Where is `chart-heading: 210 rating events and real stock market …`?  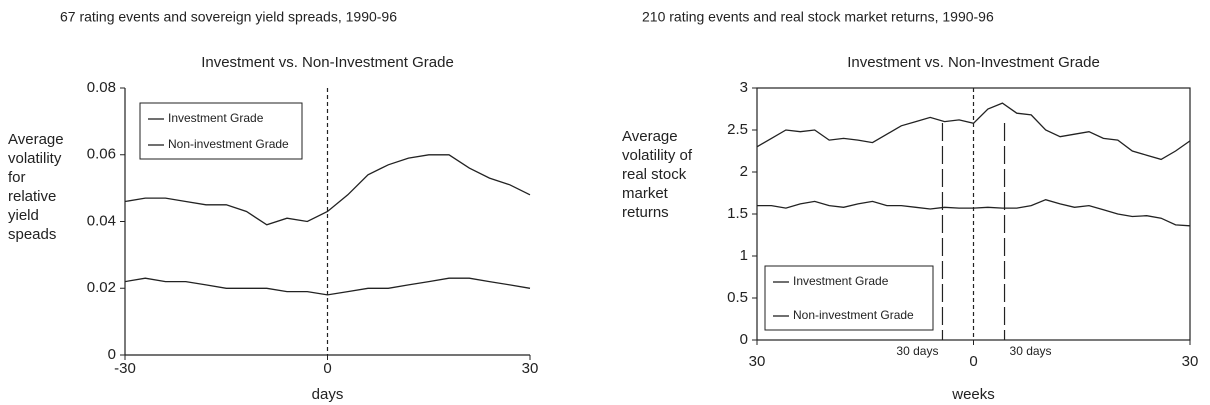 chart-heading: 210 rating events and real stock market … is located at coordinates (818, 17).